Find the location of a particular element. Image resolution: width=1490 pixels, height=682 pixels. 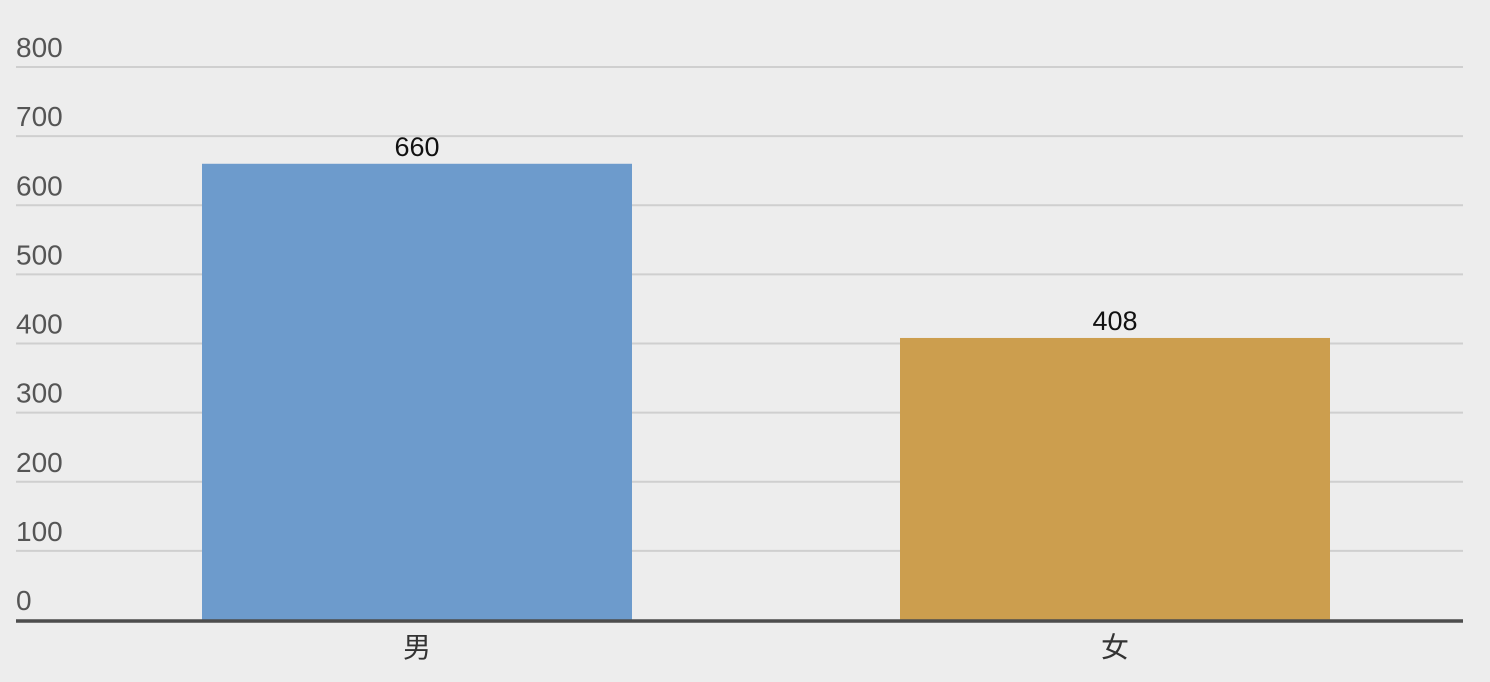

y-tick-label-400: 400 is located at coordinates (39, 324).